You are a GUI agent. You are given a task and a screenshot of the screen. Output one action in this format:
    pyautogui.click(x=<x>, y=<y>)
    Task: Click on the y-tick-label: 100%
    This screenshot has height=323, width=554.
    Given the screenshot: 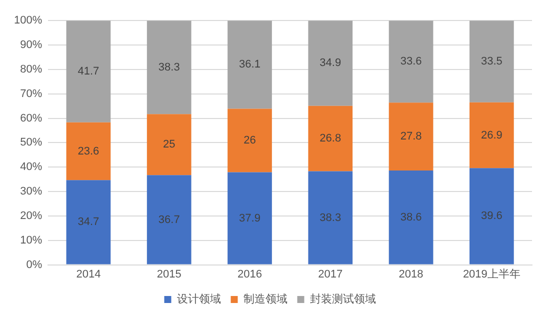 What is the action you would take?
    pyautogui.click(x=28, y=20)
    